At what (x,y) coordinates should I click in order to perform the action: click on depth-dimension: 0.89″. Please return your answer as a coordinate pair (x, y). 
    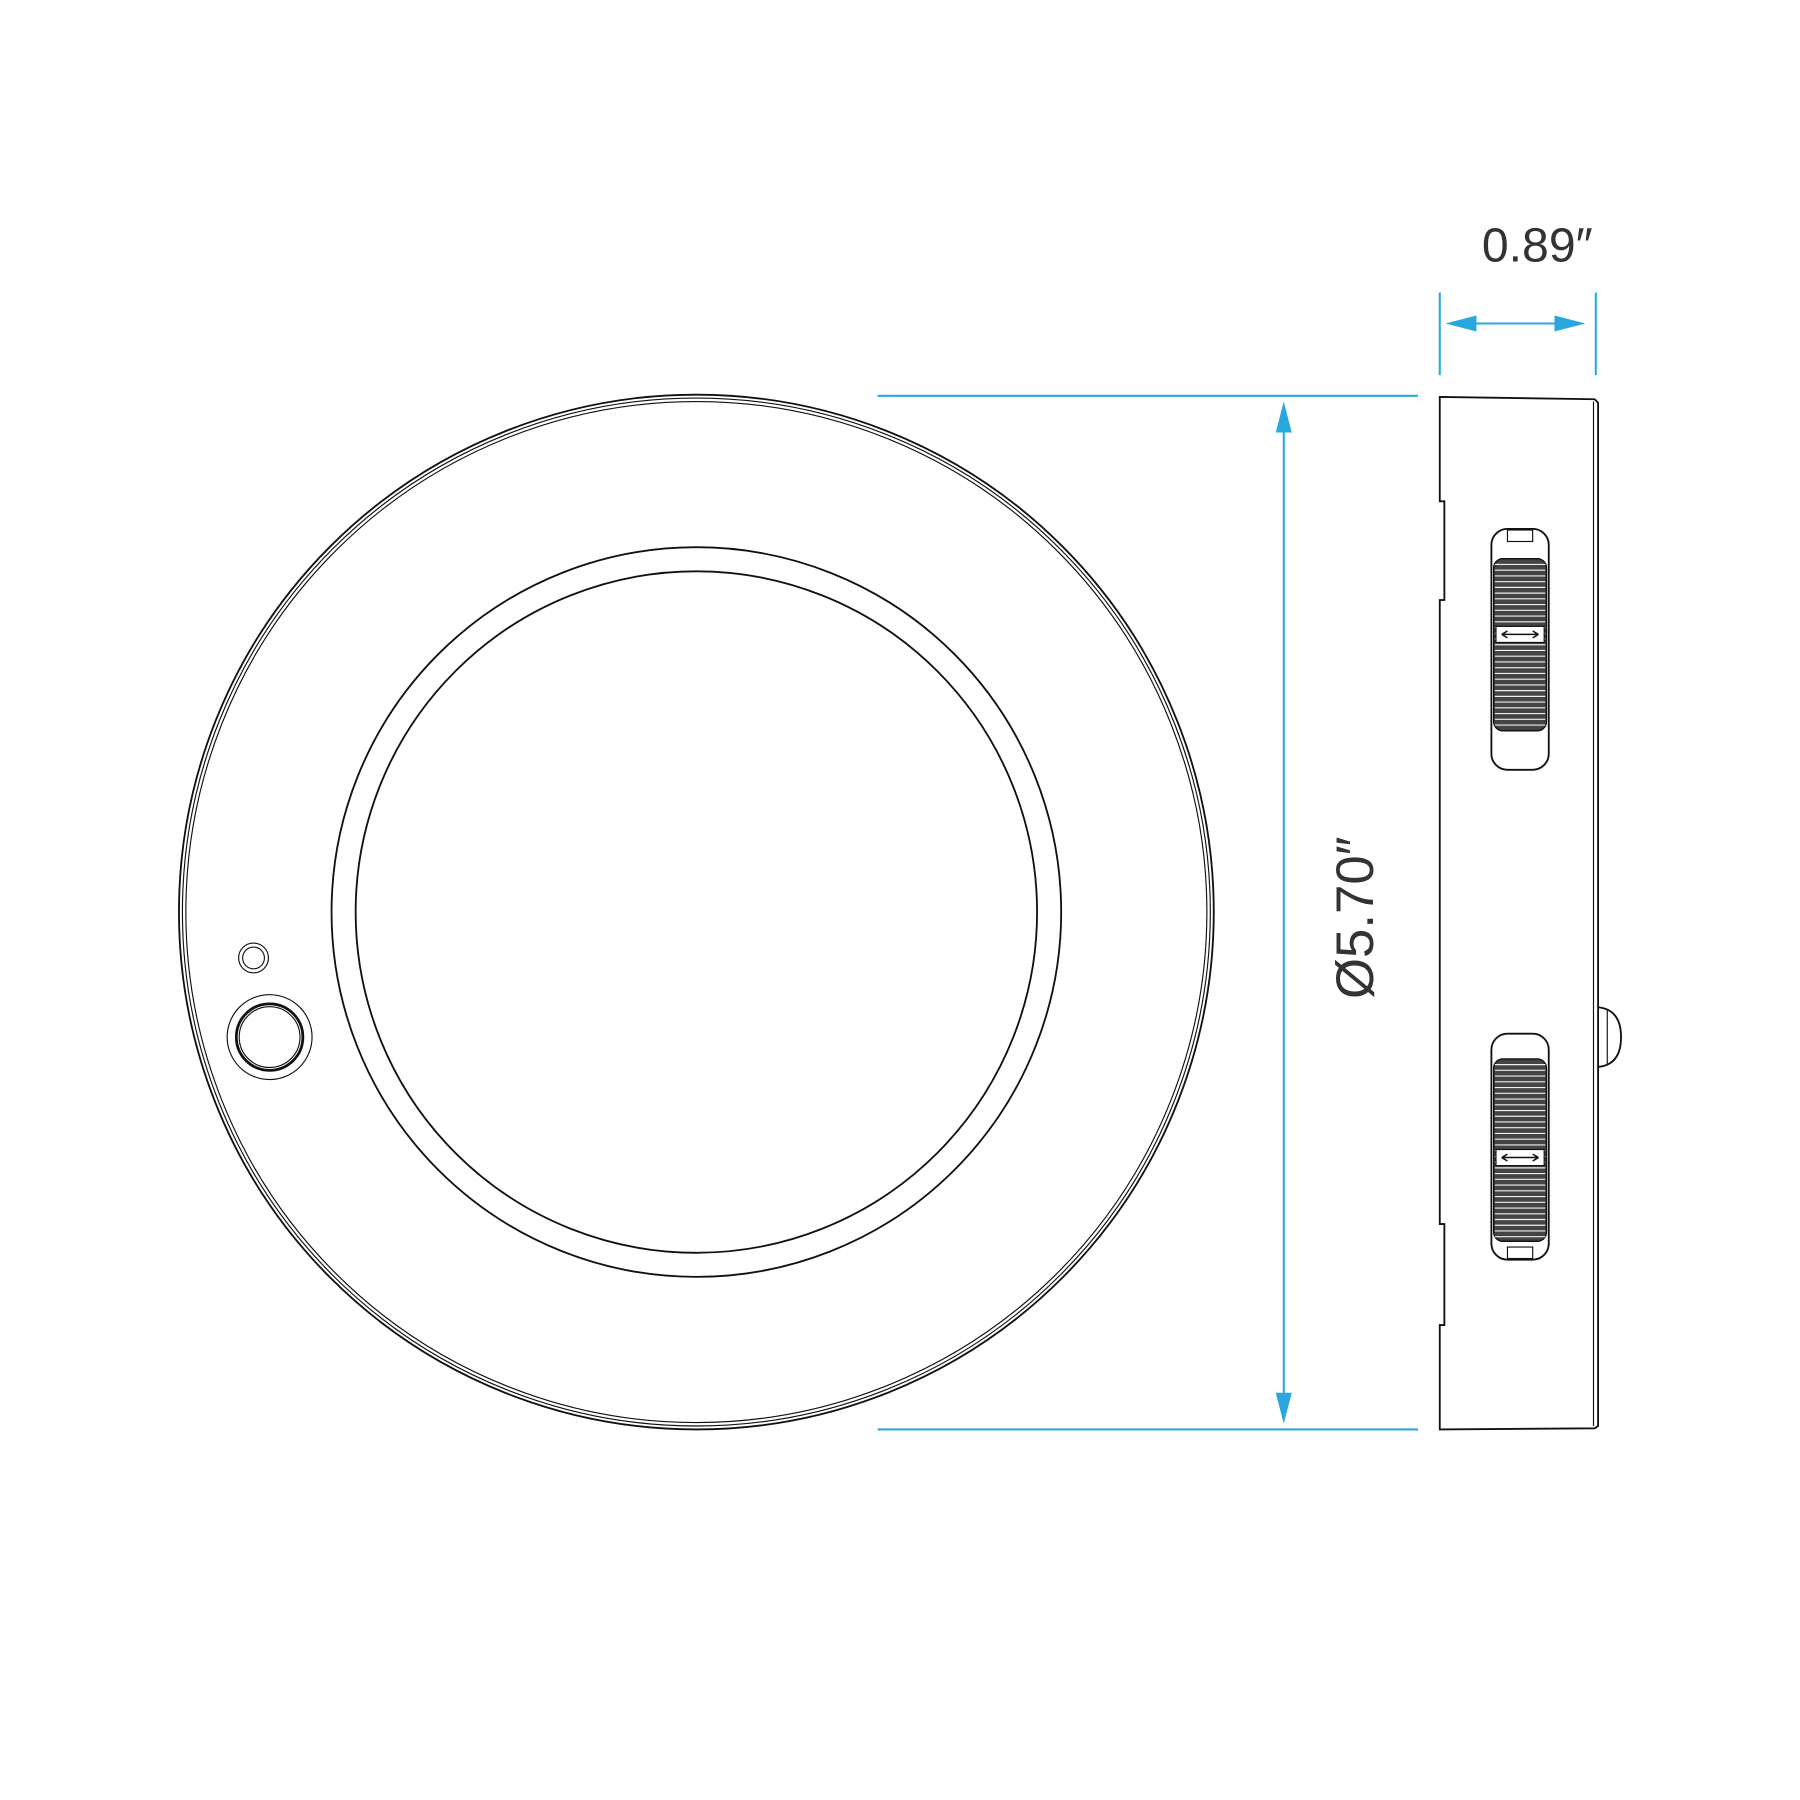
    Looking at the image, I should click on (1517, 297).